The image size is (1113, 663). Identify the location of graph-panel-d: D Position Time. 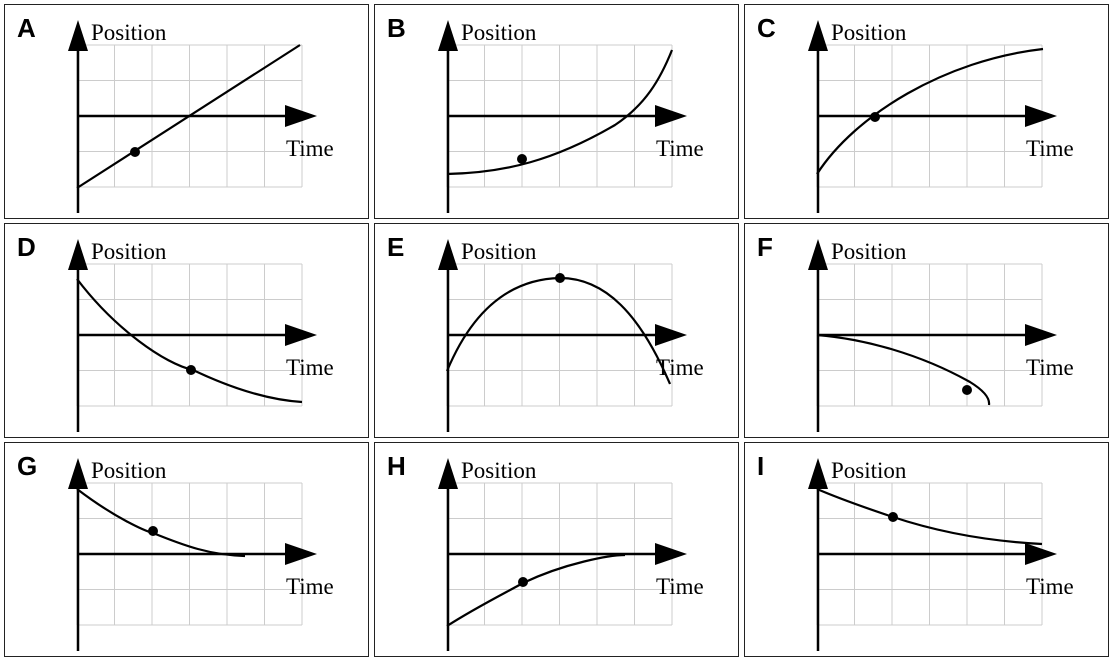
(186, 330).